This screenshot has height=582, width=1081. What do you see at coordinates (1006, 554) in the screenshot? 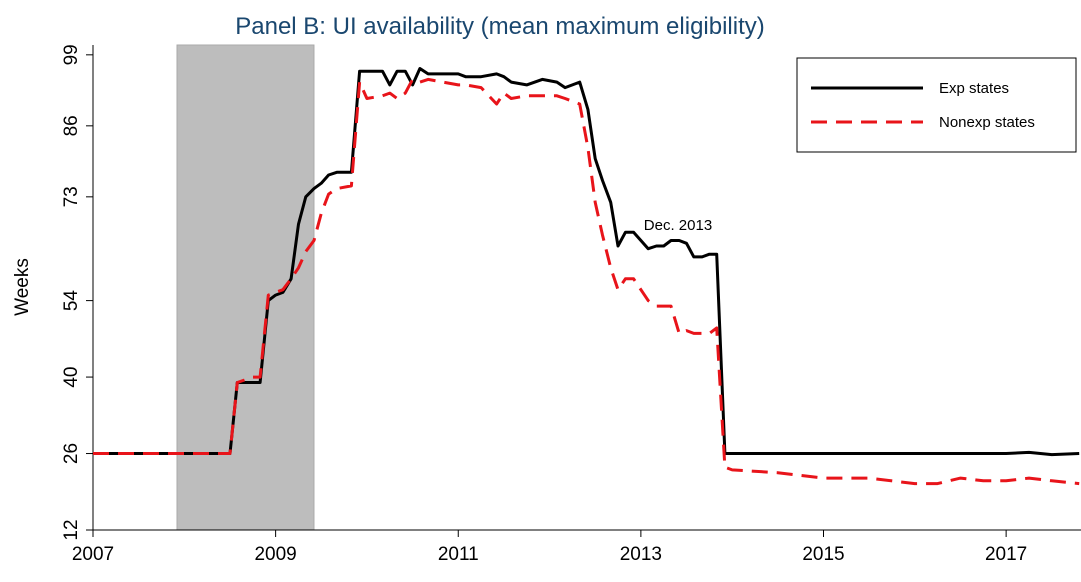
I see `x-tick-label: 2017` at bounding box center [1006, 554].